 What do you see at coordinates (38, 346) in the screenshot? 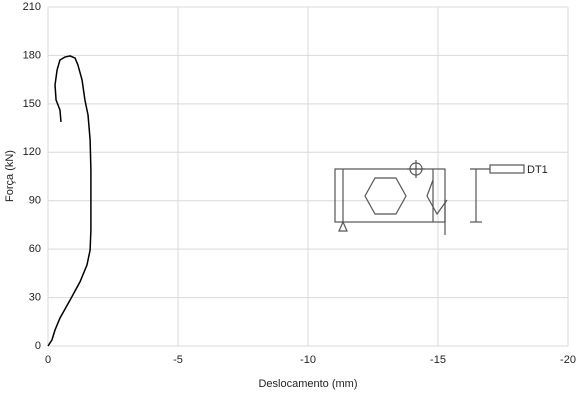
I see `y-tick-label: 0` at bounding box center [38, 346].